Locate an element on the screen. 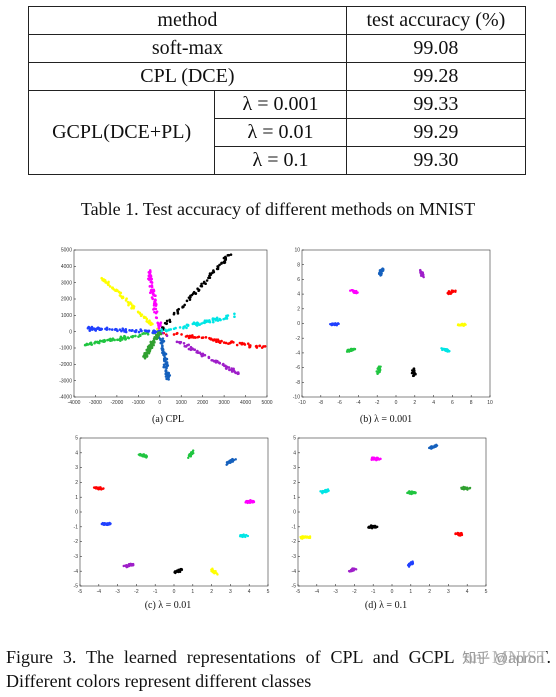 This screenshot has height=697, width=556. x-tick-label: -1 is located at coordinates (155, 592).